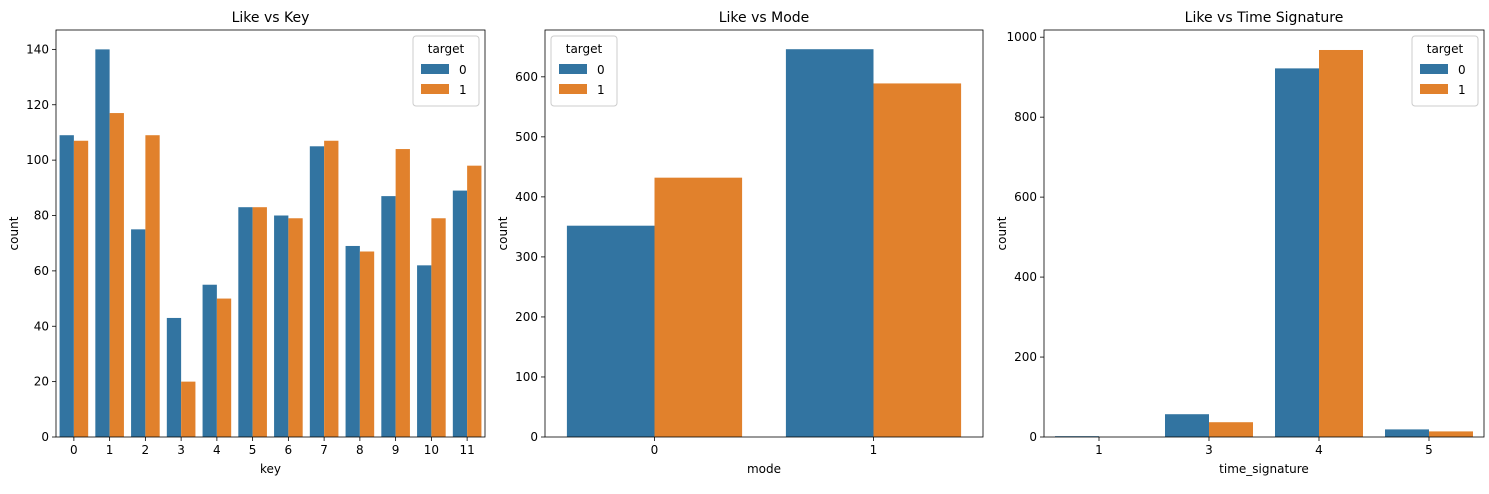 The image size is (1489, 494). What do you see at coordinates (526, 257) in the screenshot?
I see `y-tick-label: 300` at bounding box center [526, 257].